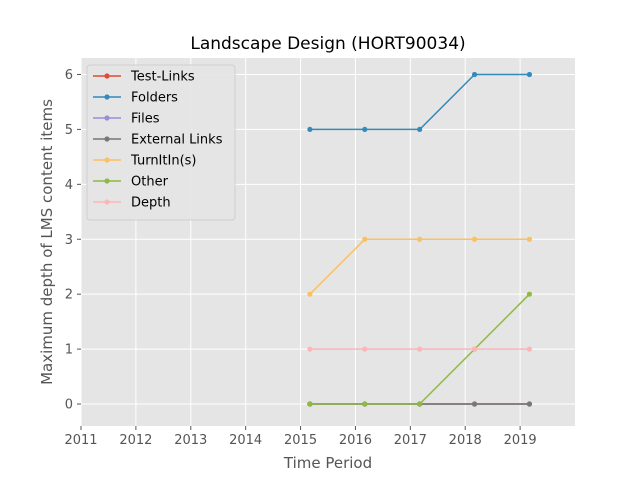  Describe the element at coordinates (300, 440) in the screenshot. I see `x-tick-label: 2015` at that location.